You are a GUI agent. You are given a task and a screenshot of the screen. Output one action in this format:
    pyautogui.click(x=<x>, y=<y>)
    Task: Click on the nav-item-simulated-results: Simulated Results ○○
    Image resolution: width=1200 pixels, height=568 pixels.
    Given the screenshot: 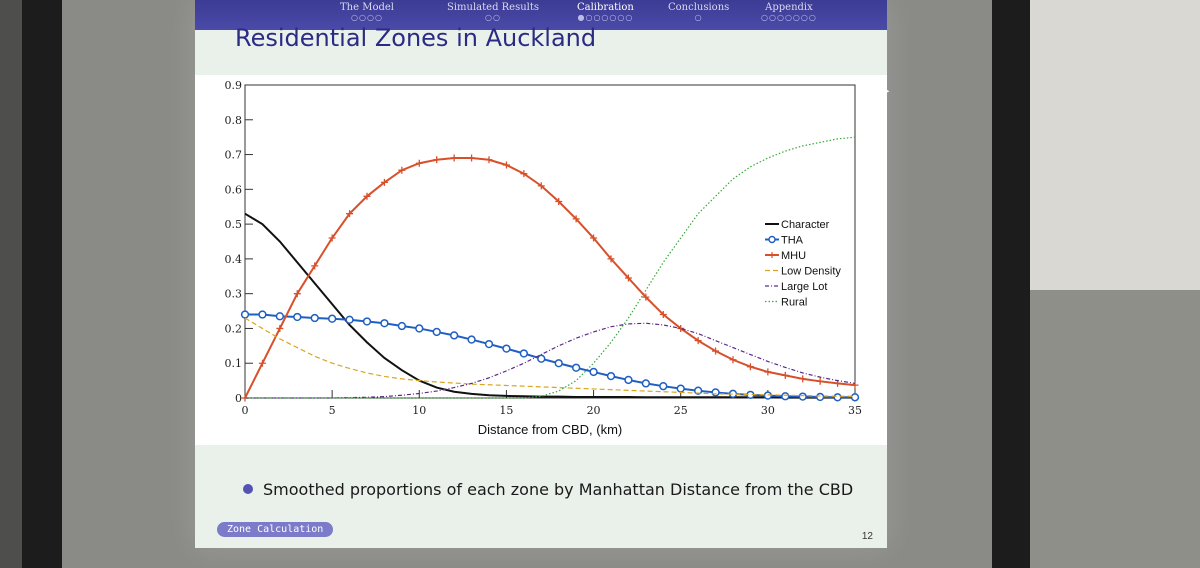 What is the action you would take?
    pyautogui.click(x=493, y=13)
    